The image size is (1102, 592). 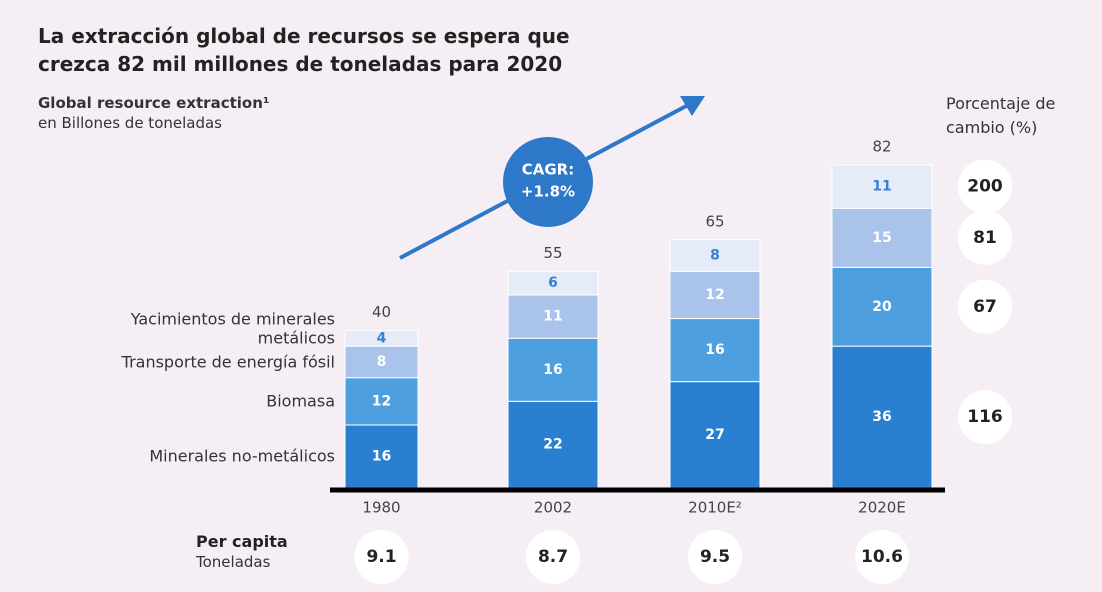 I want to click on change-value: 116, so click(x=985, y=417).